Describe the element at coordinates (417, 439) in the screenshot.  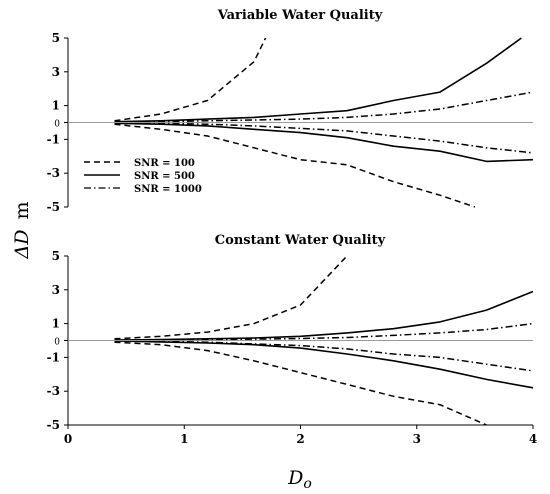
I see `x-tick-label: 3` at that location.